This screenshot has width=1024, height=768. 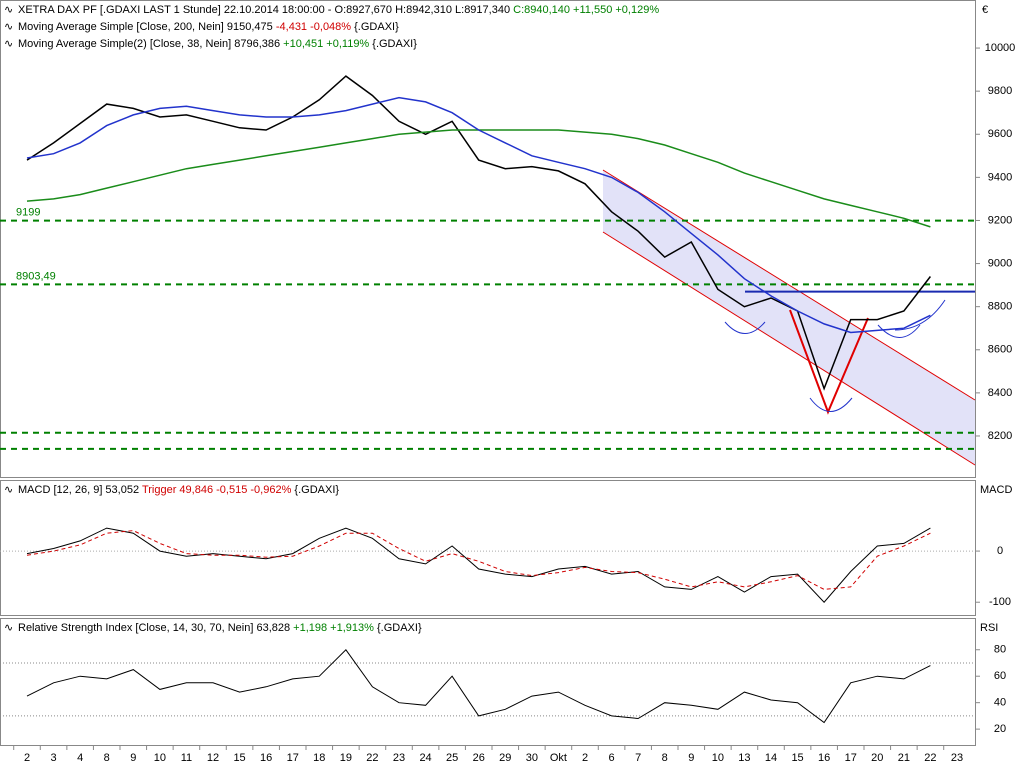 I want to click on y-tick-label: 0, so click(x=1000, y=551).